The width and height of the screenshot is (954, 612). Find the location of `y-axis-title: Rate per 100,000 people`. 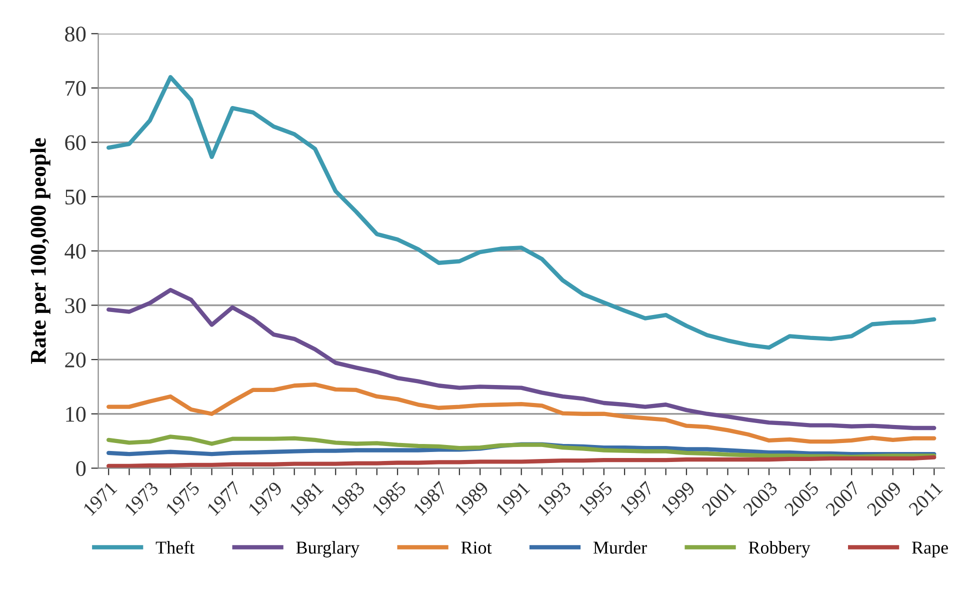

y-axis-title: Rate per 100,000 people is located at coordinates (40, 251).